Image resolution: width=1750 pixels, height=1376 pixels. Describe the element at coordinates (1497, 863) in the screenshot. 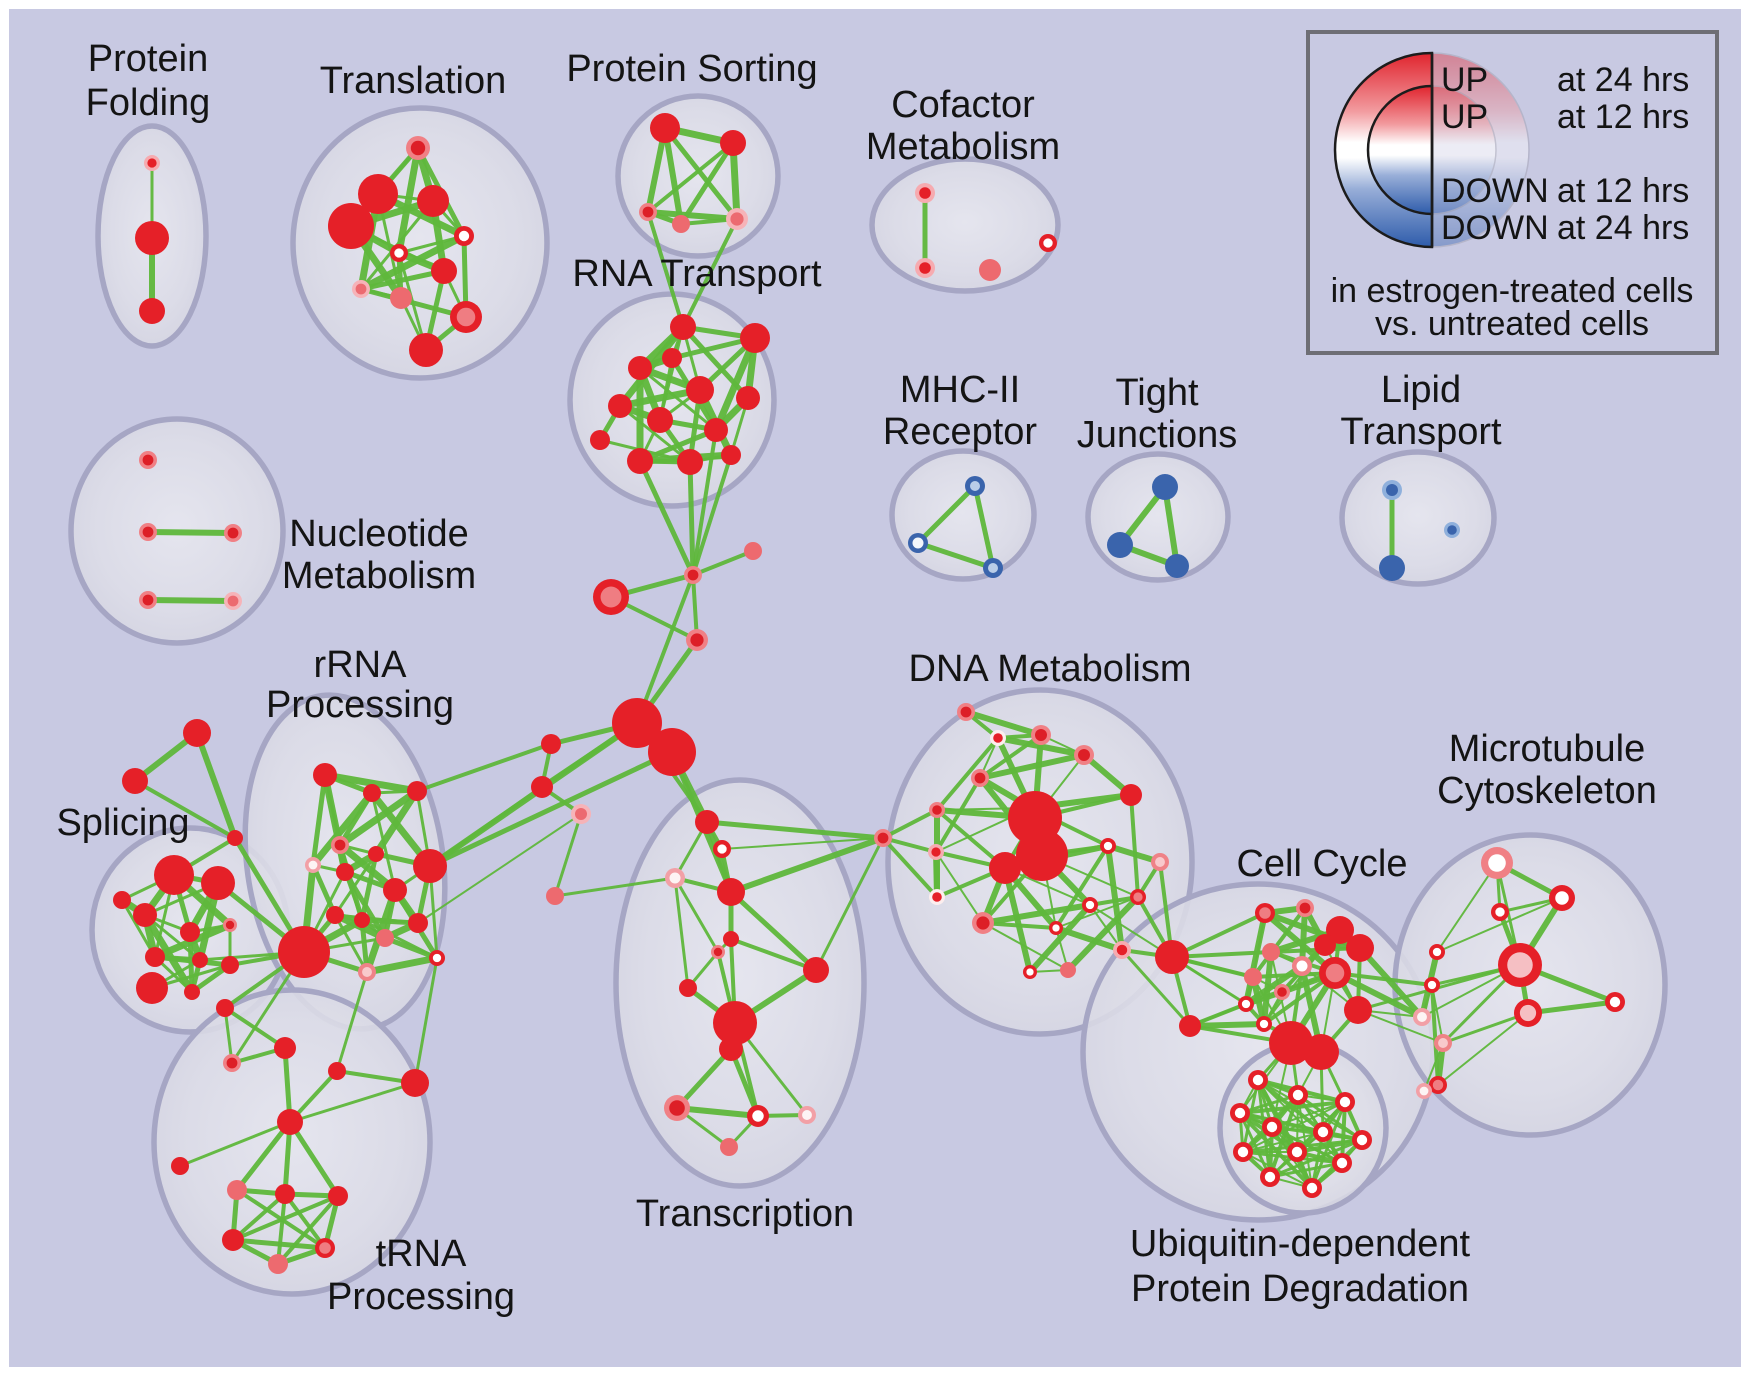

I see `gene-node-micro-0-core` at that location.